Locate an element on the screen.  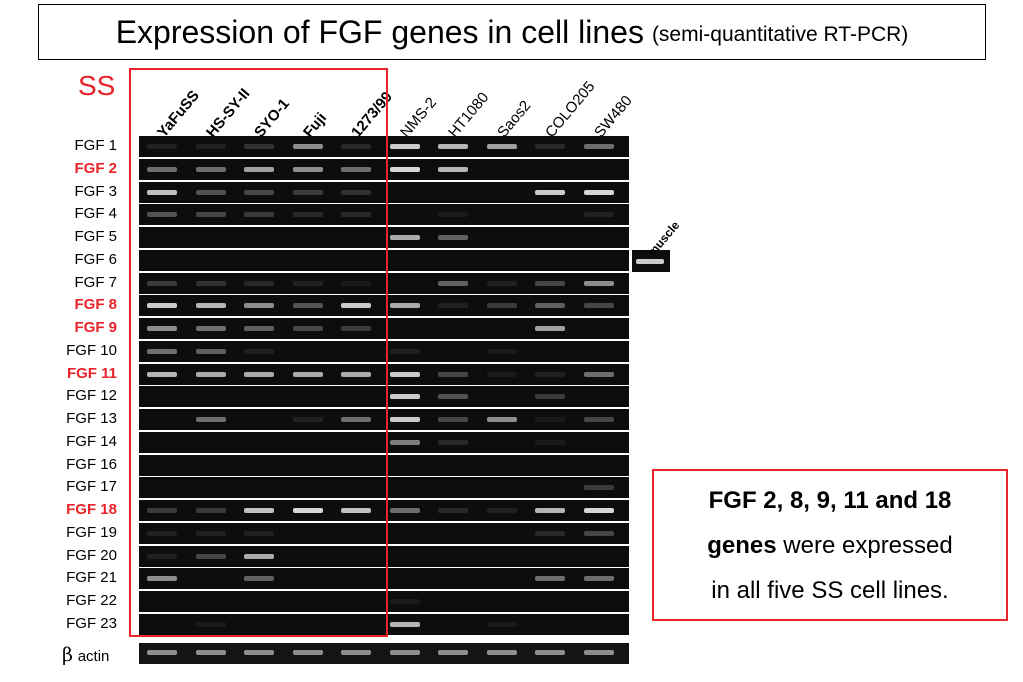
actin-text: actin is located at coordinates (93, 656).